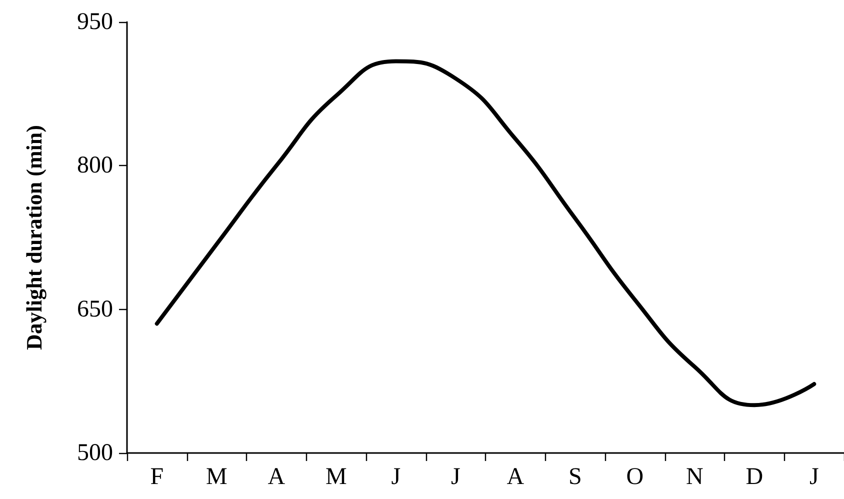  What do you see at coordinates (695, 477) in the screenshot?
I see `x-tick-label: N` at bounding box center [695, 477].